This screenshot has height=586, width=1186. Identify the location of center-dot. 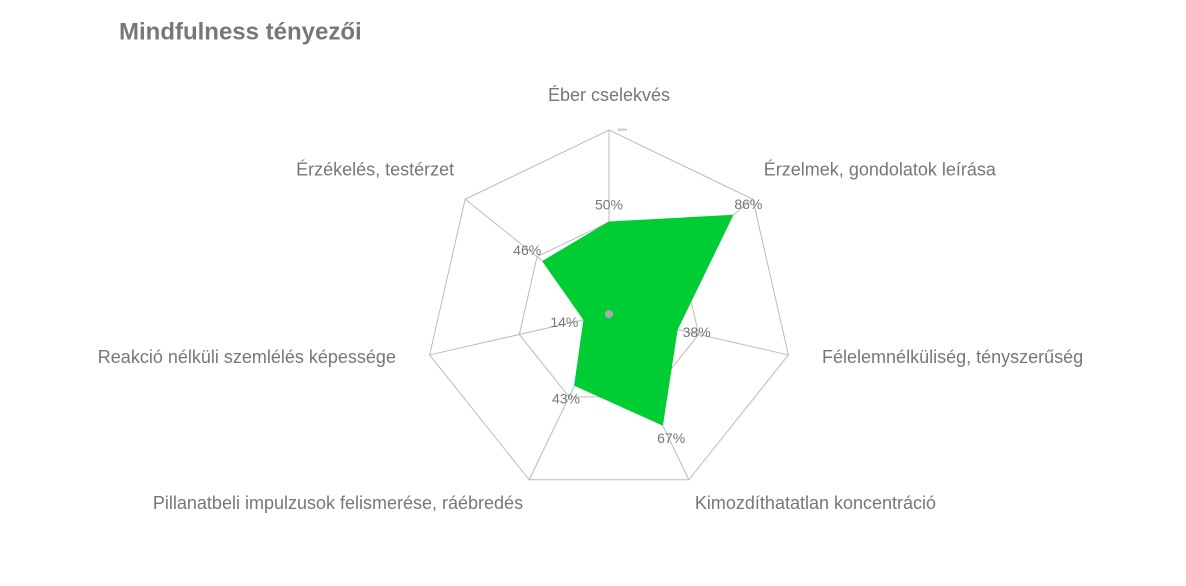
(609, 314).